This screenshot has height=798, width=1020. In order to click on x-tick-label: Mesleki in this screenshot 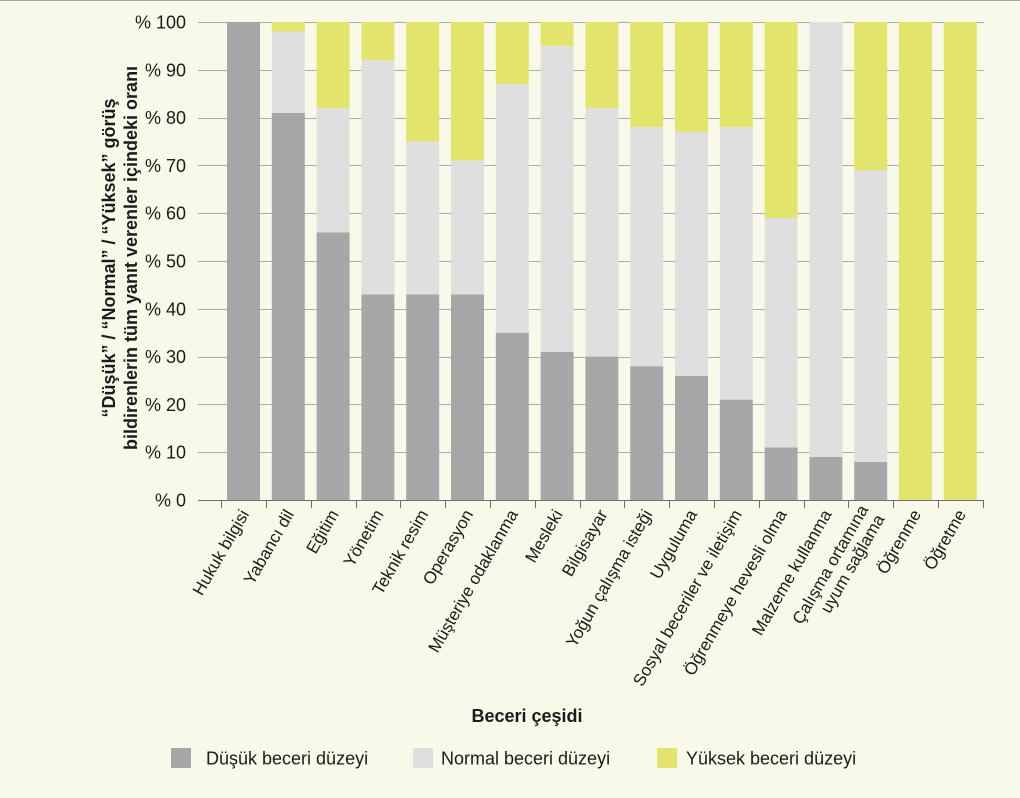, I will do `click(543, 535)`.